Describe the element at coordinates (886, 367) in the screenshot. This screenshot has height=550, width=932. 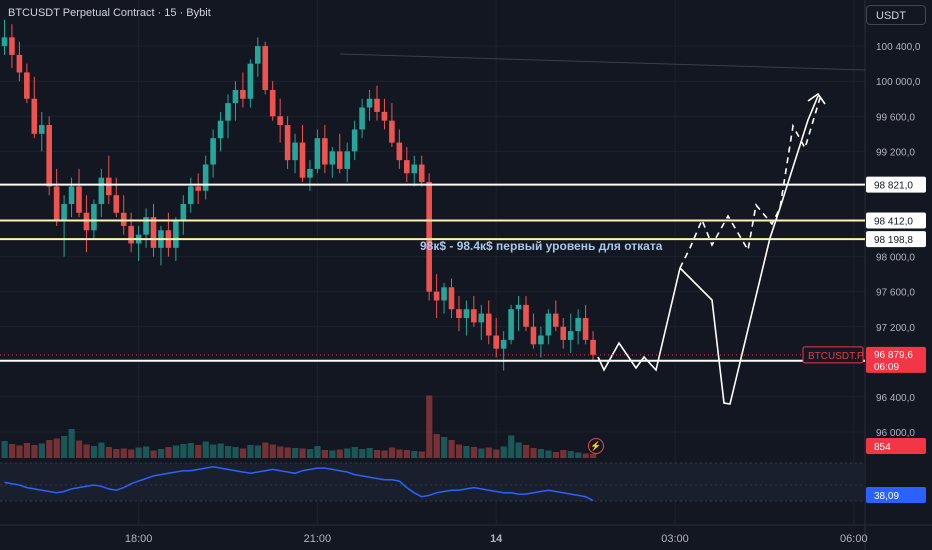
I see `current-price-countdown: 06:09` at that location.